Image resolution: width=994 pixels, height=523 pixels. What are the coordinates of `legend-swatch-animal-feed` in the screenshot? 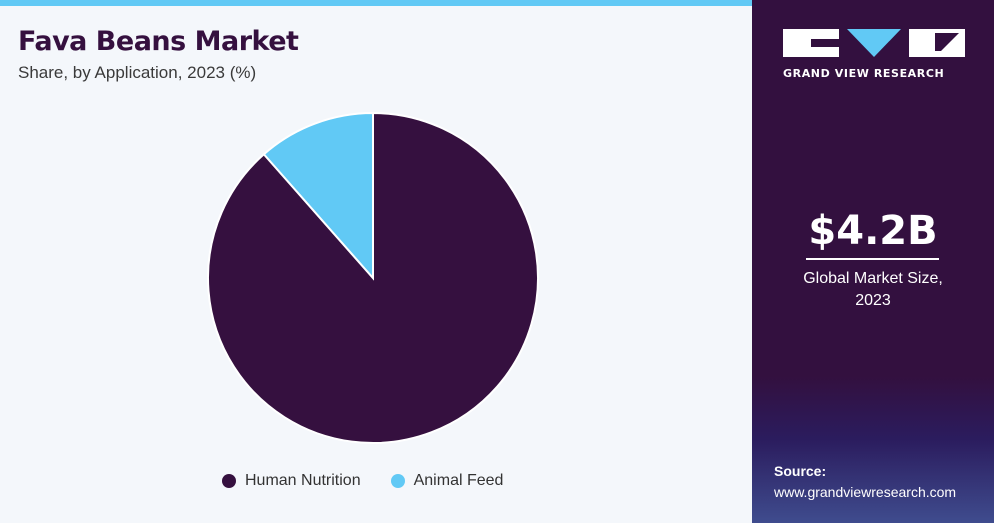 It's located at (397, 481).